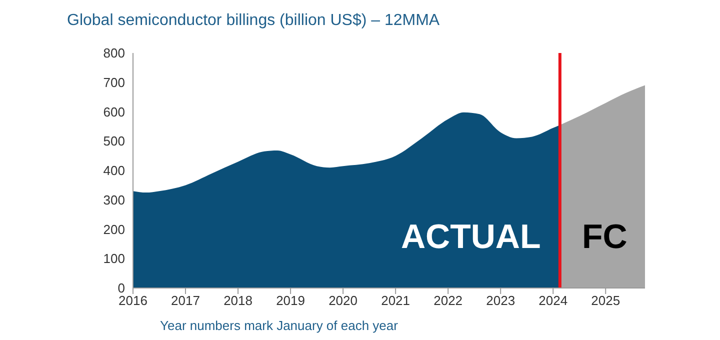 The height and width of the screenshot is (340, 720). I want to click on y-tick-label: 100, so click(114, 258).